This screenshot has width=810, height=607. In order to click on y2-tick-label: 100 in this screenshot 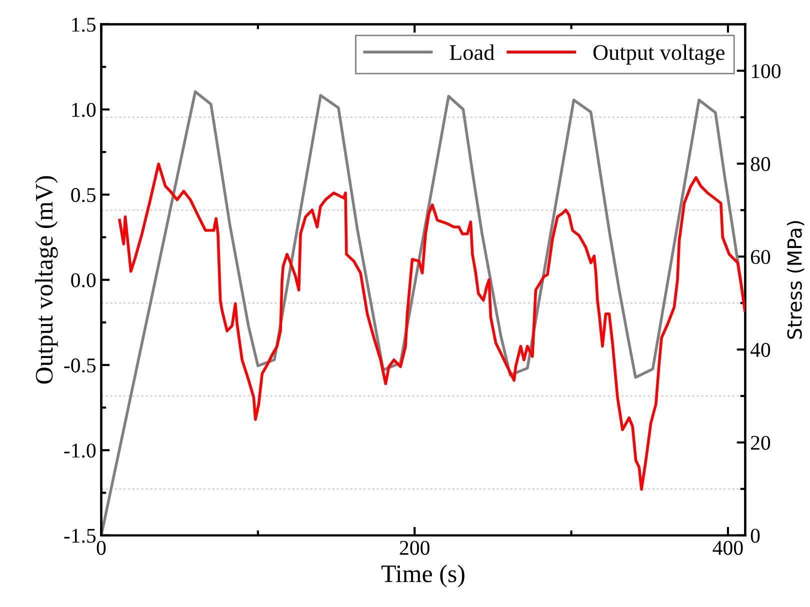, I will do `click(766, 71)`.